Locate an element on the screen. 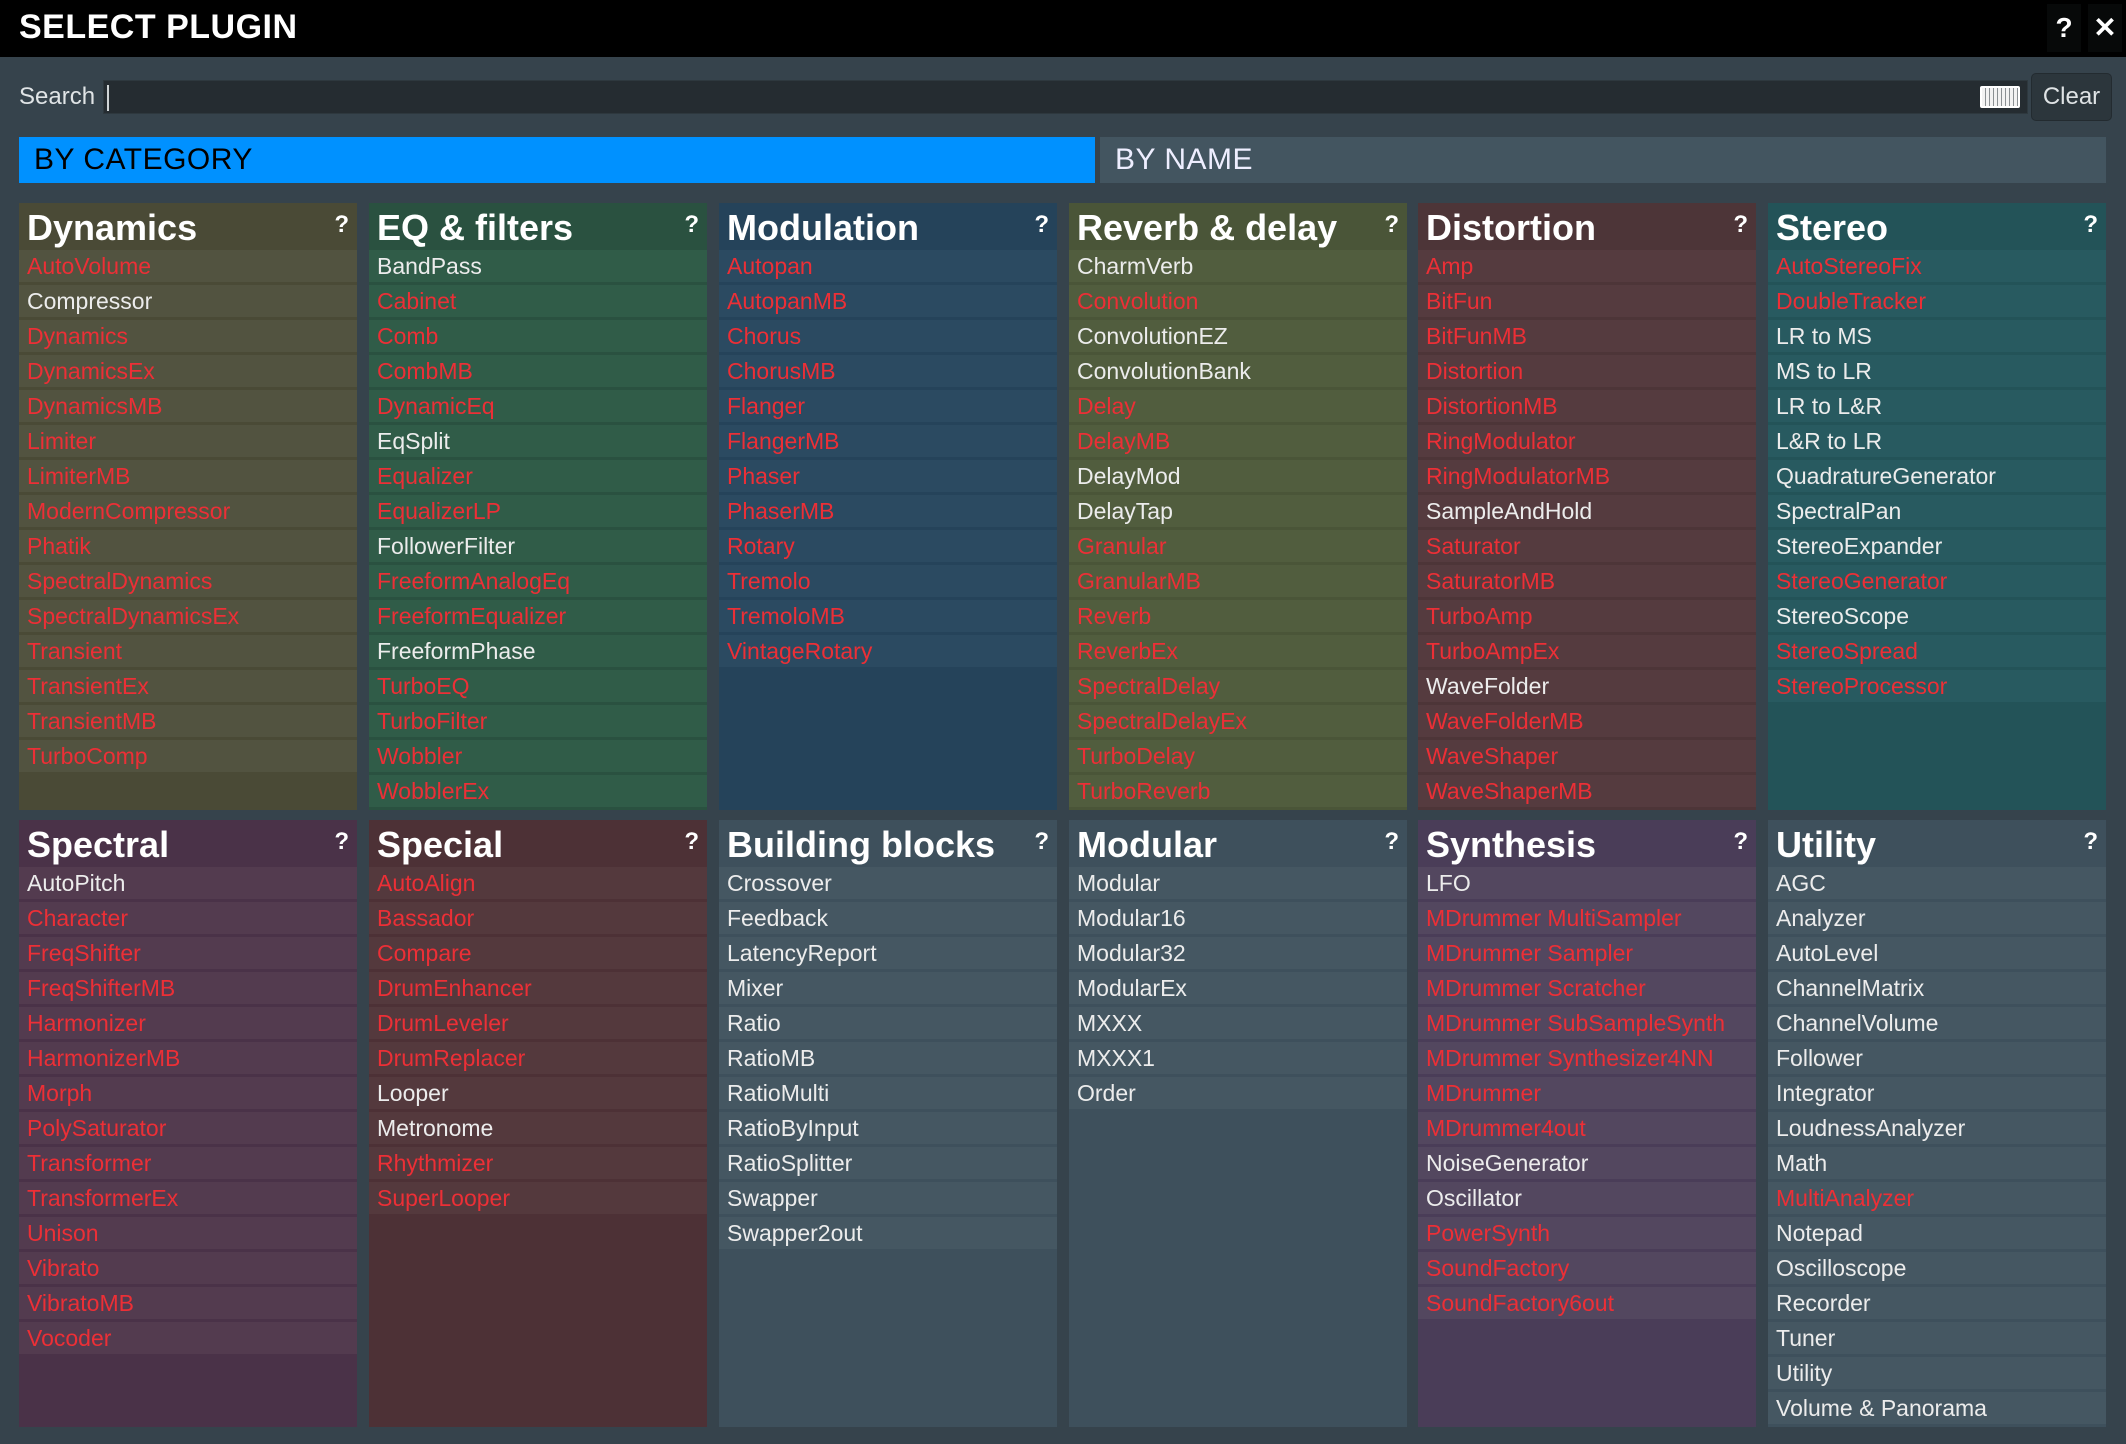 This screenshot has height=1444, width=2126. plugin-item: VintageRotary is located at coordinates (888, 651).